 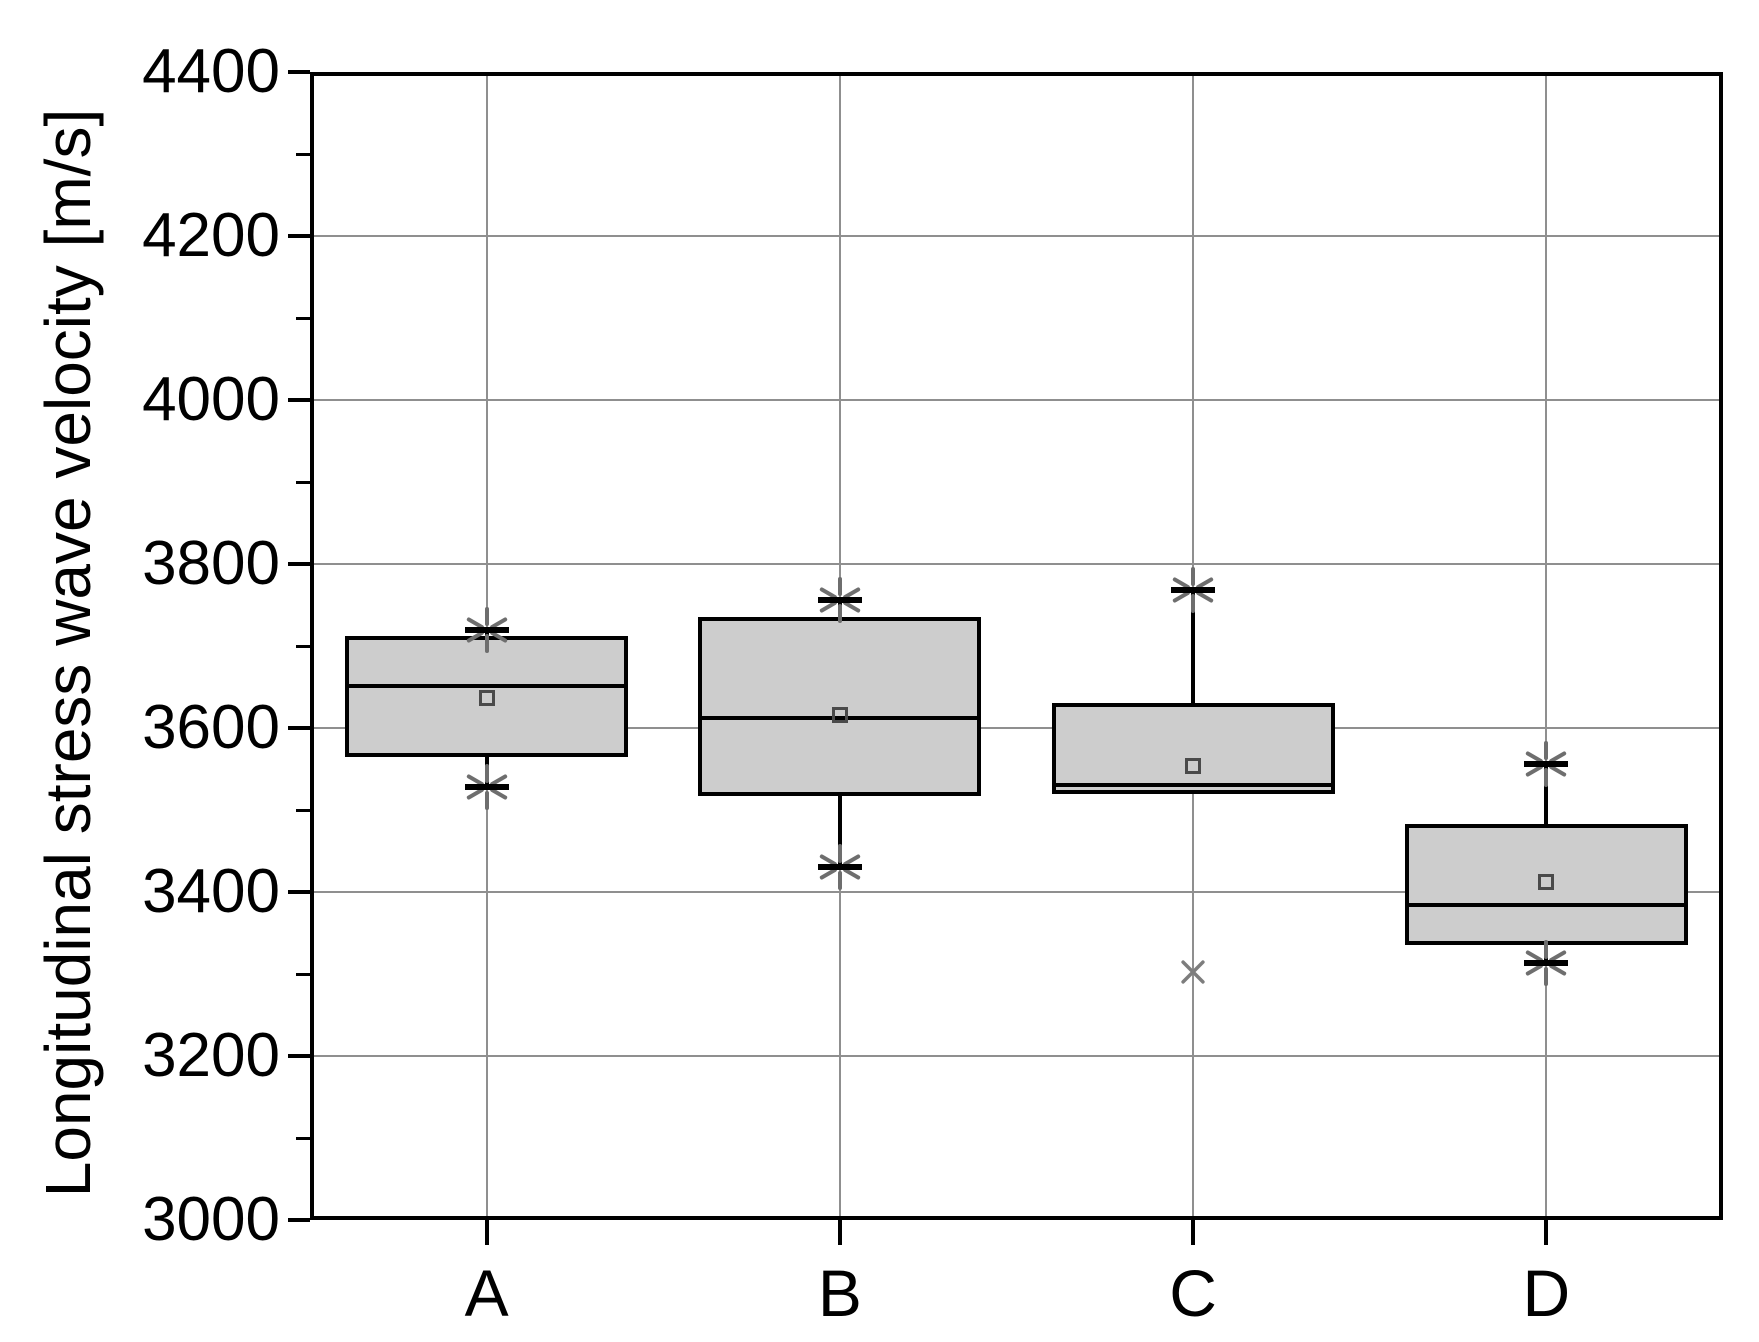 What do you see at coordinates (1193, 749) in the screenshot?
I see `box-C` at bounding box center [1193, 749].